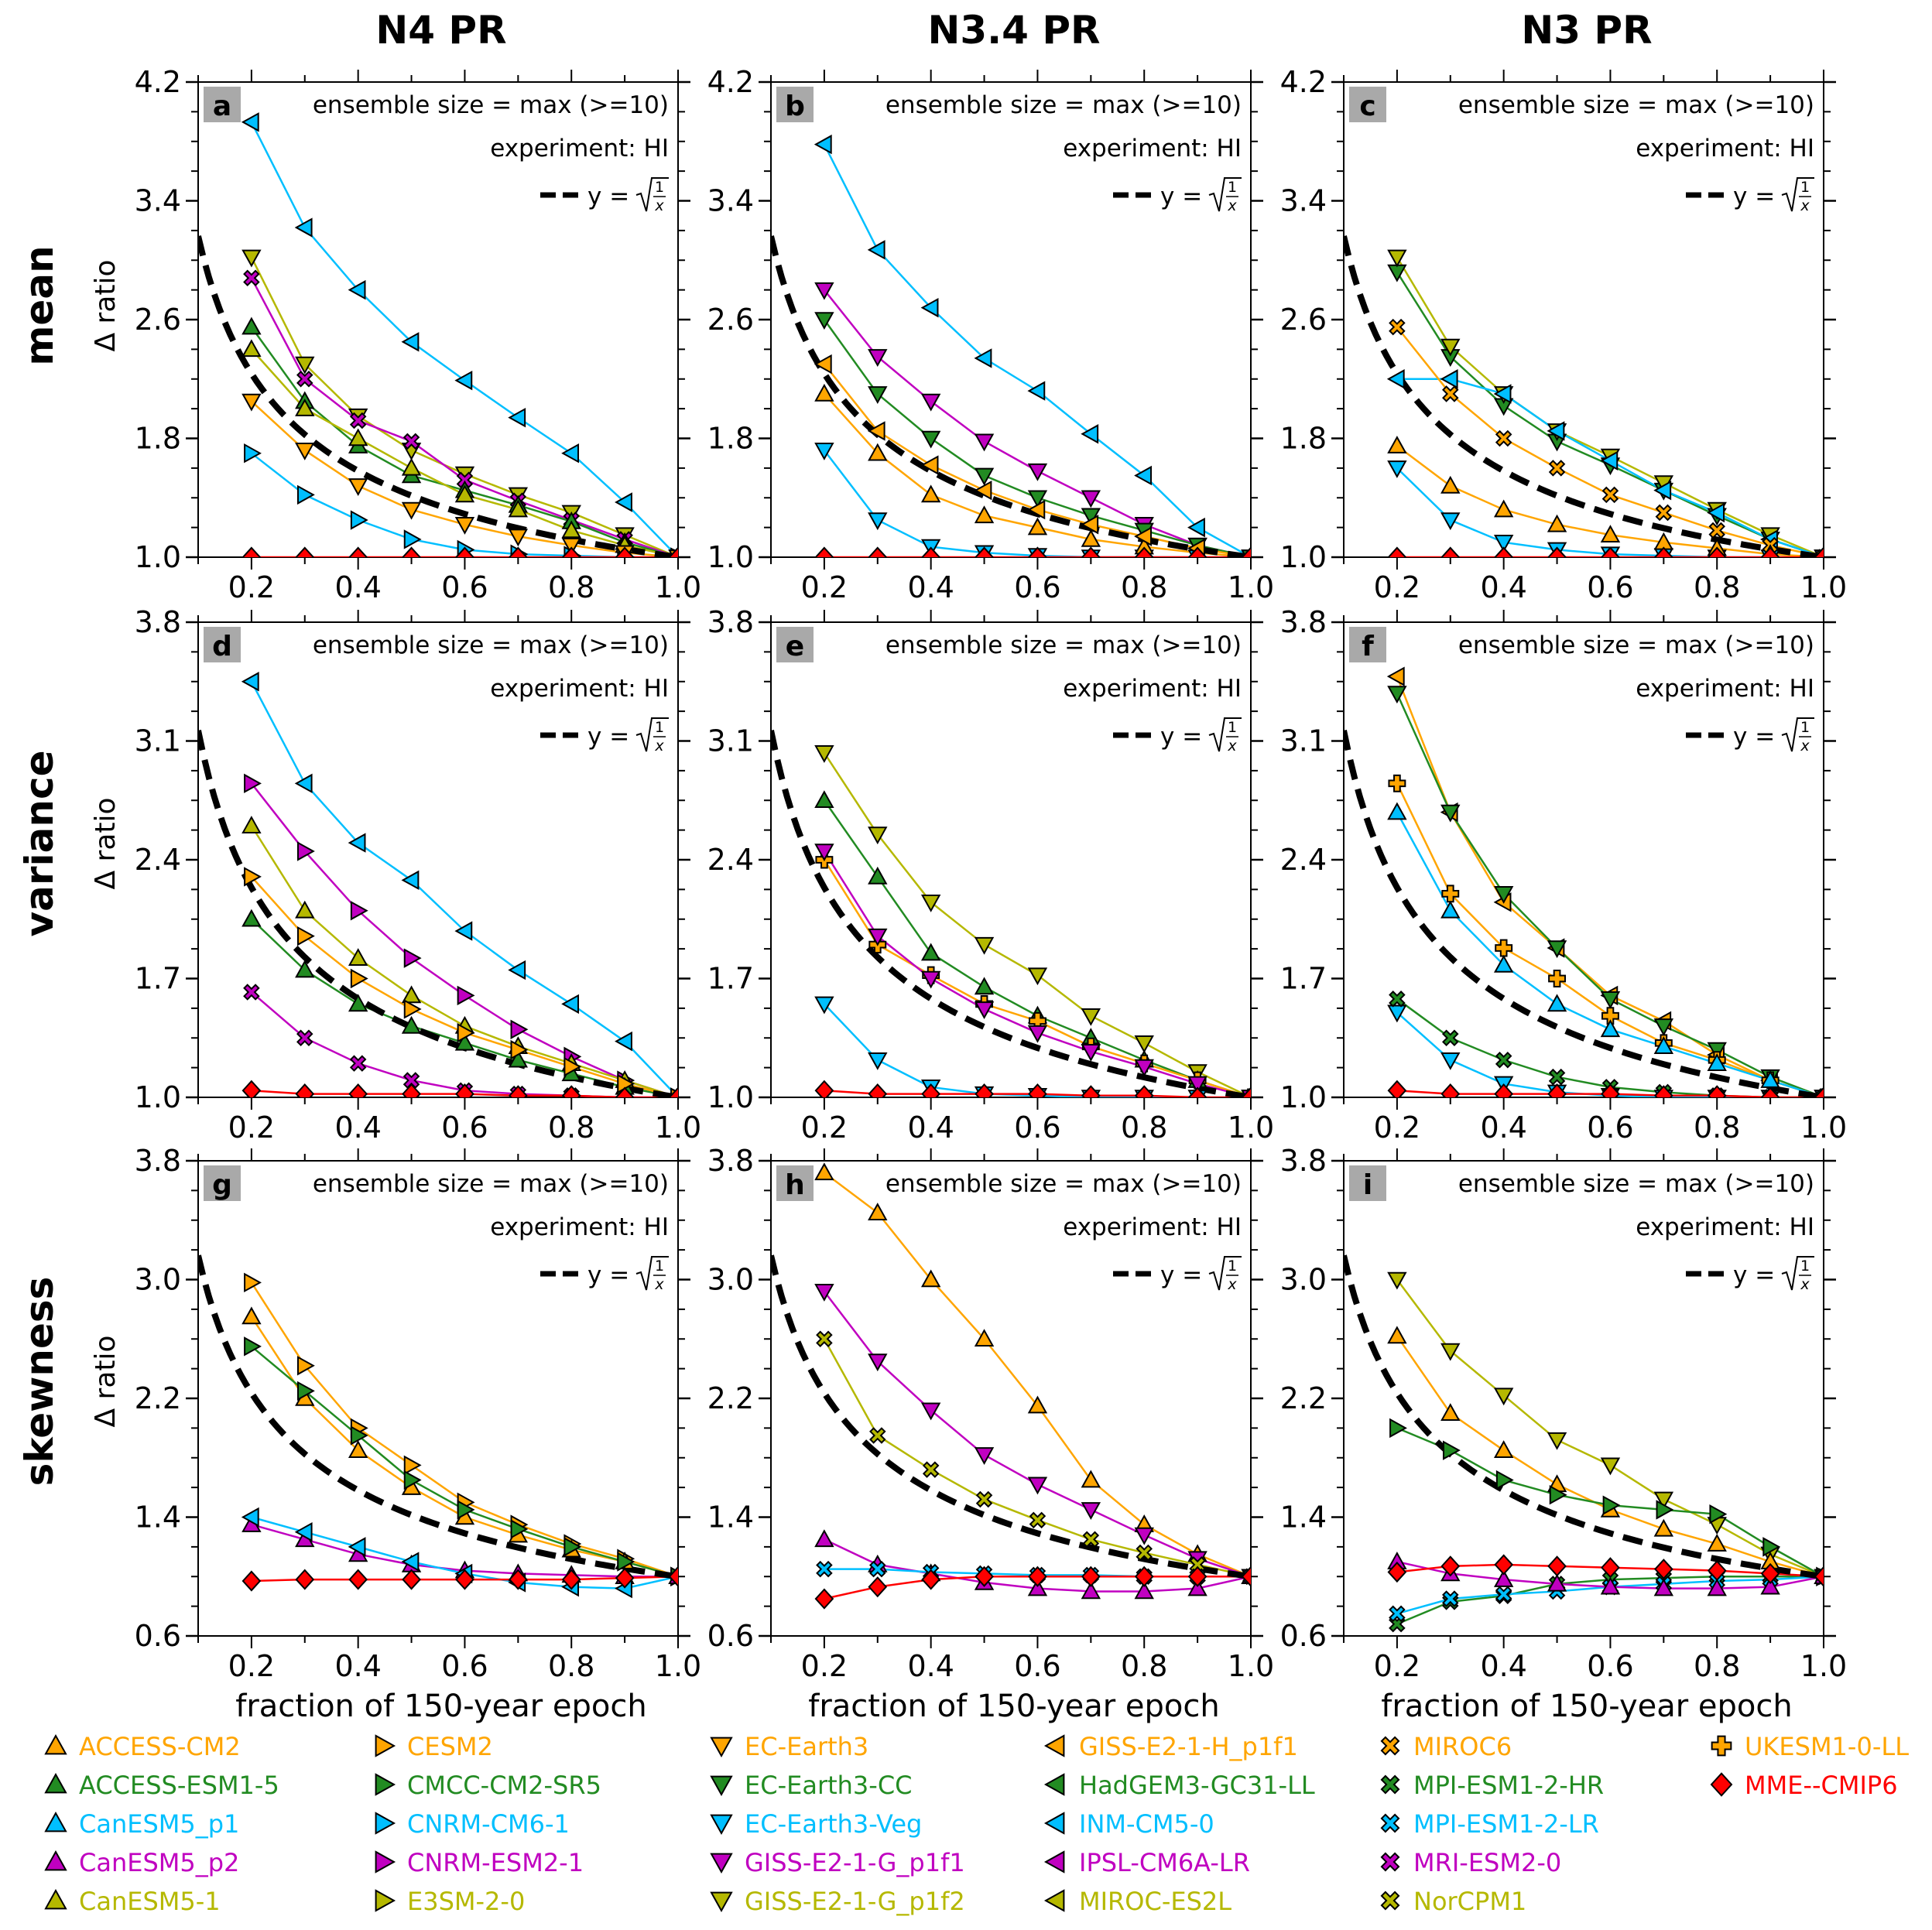 Image resolution: width=1932 pixels, height=1930 pixels. Describe the element at coordinates (222, 107) in the screenshot. I see `panel-letter: a` at that location.